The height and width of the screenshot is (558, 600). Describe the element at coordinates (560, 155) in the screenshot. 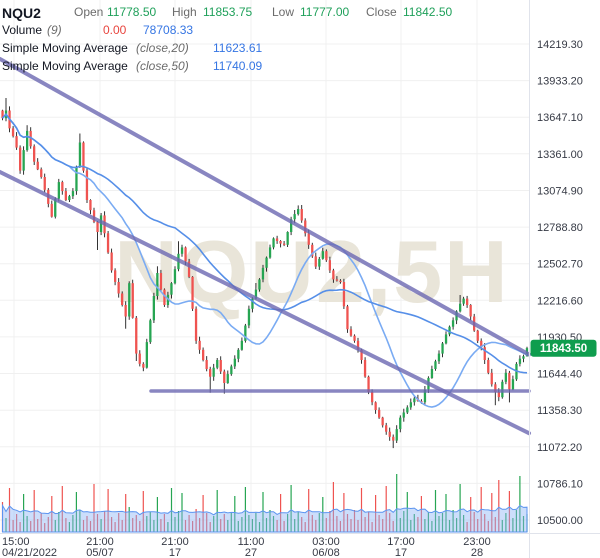

I see `price-axis-label: 13361.00` at that location.